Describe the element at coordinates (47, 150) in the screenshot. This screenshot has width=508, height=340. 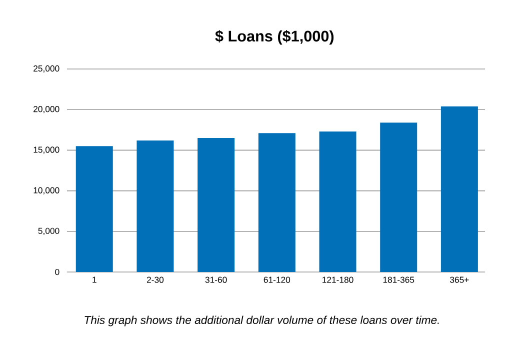
I see `y-tick-label: 15,000` at that location.